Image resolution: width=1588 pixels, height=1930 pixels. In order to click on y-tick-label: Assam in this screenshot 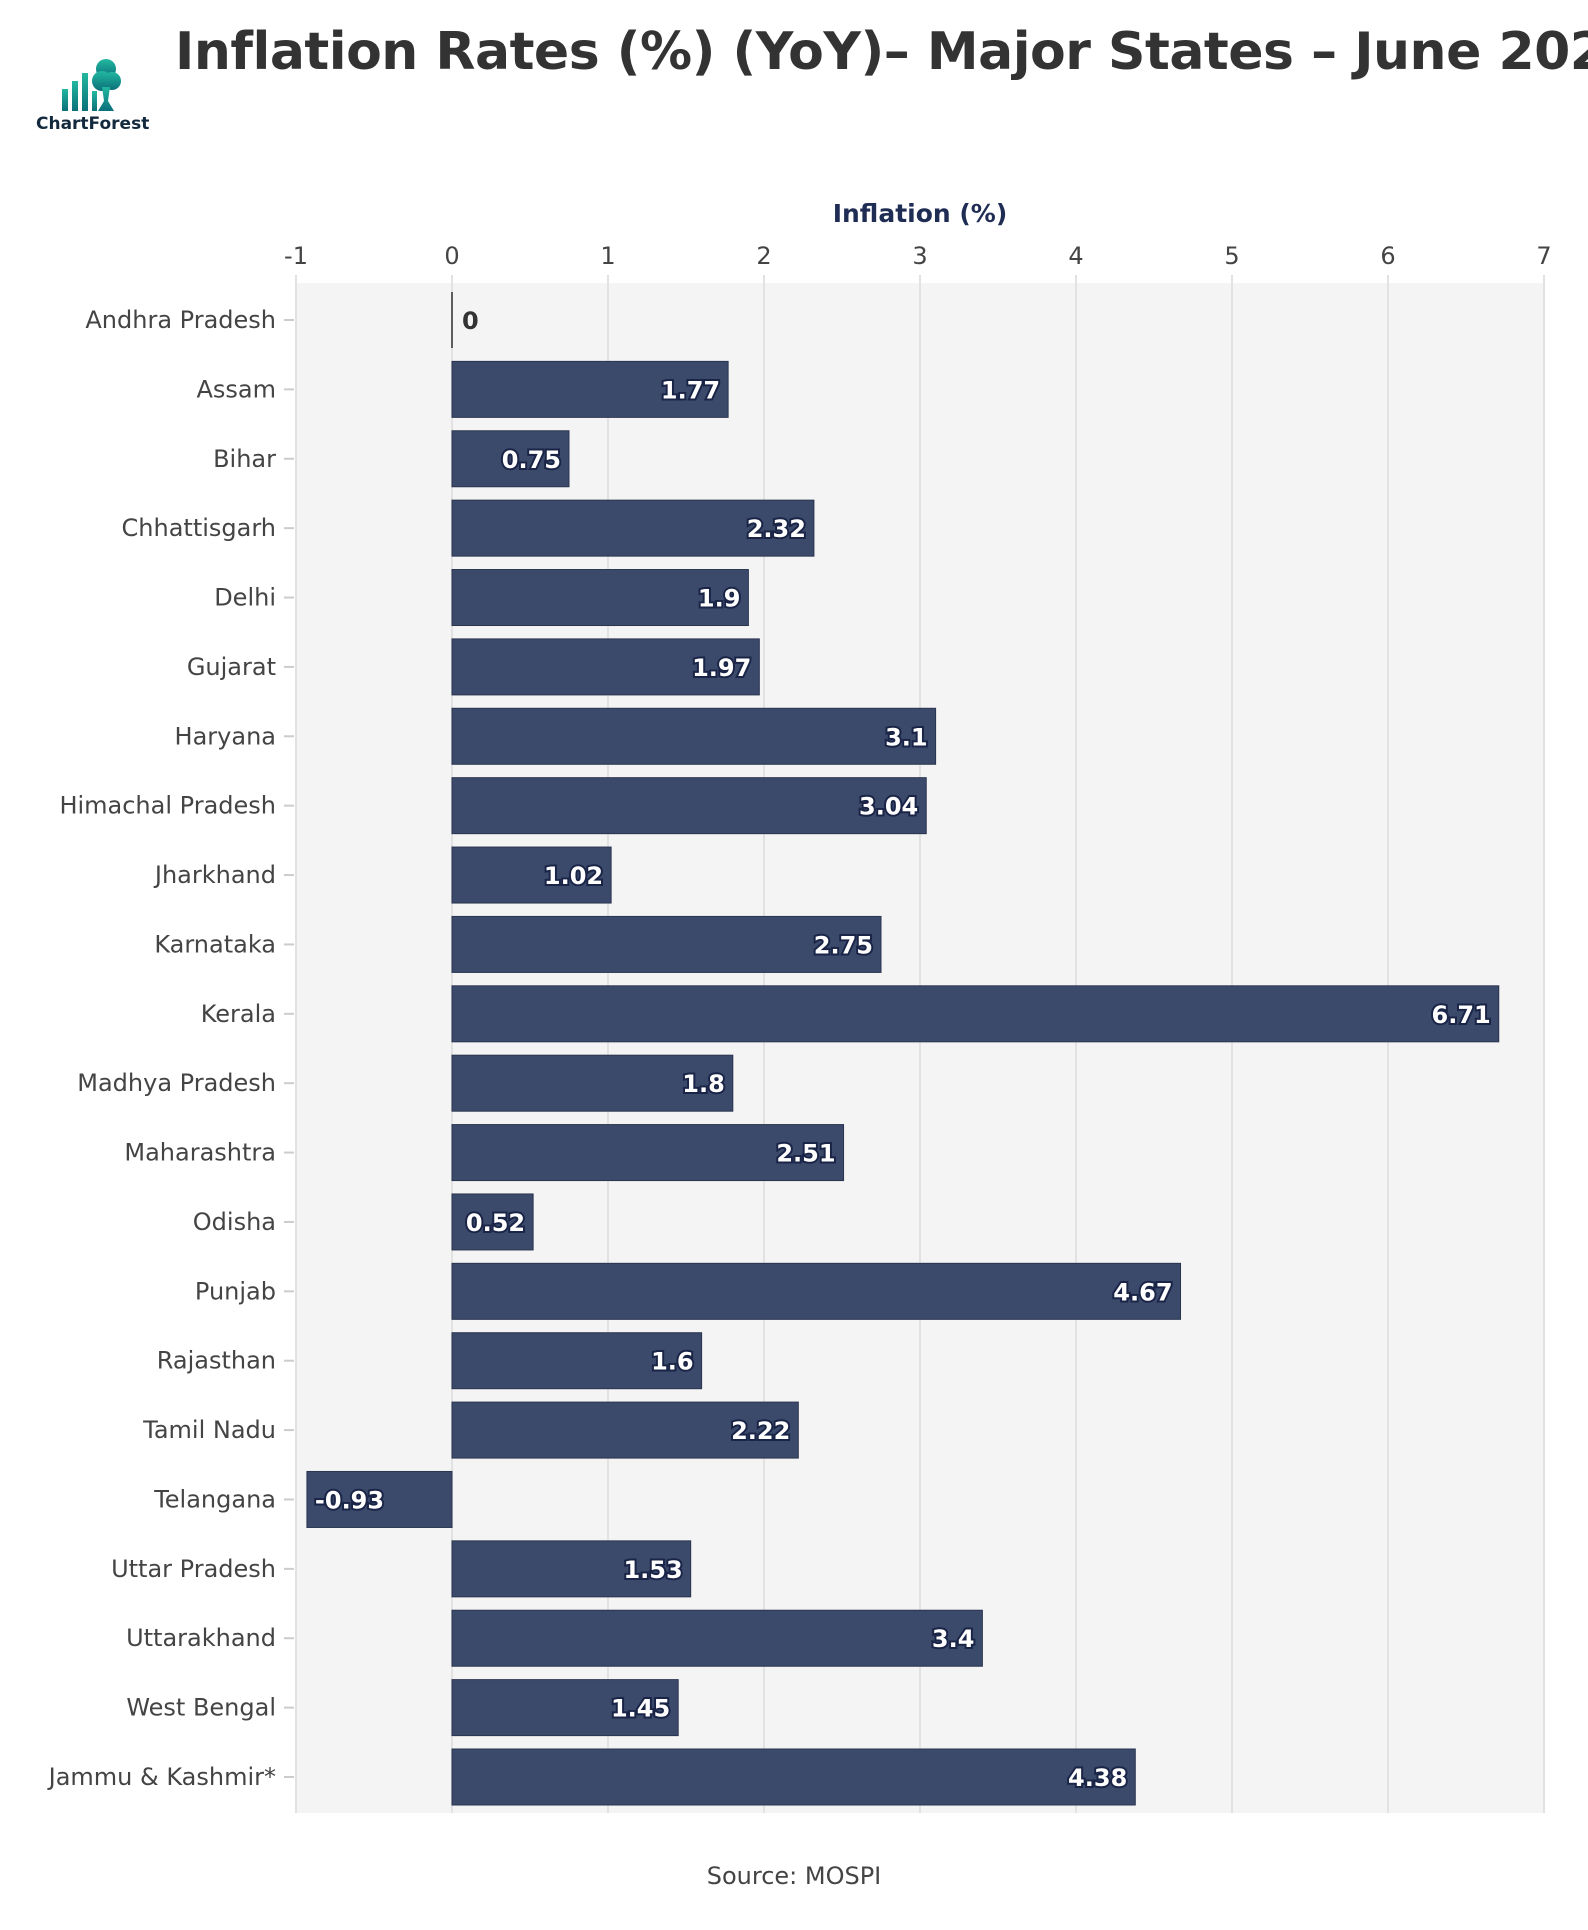, I will do `click(236, 389)`.